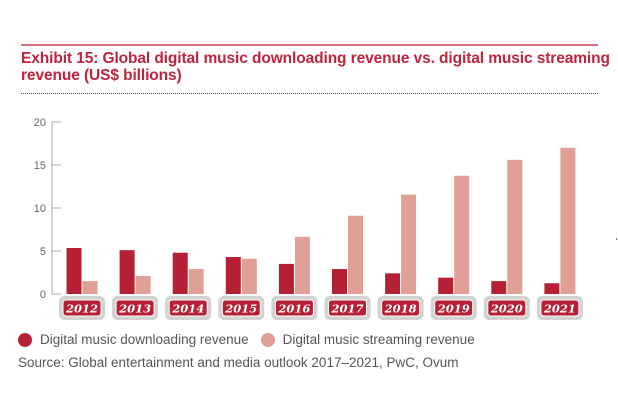 The width and height of the screenshot is (618, 412). I want to click on y-tick-label: 5, so click(43, 252).